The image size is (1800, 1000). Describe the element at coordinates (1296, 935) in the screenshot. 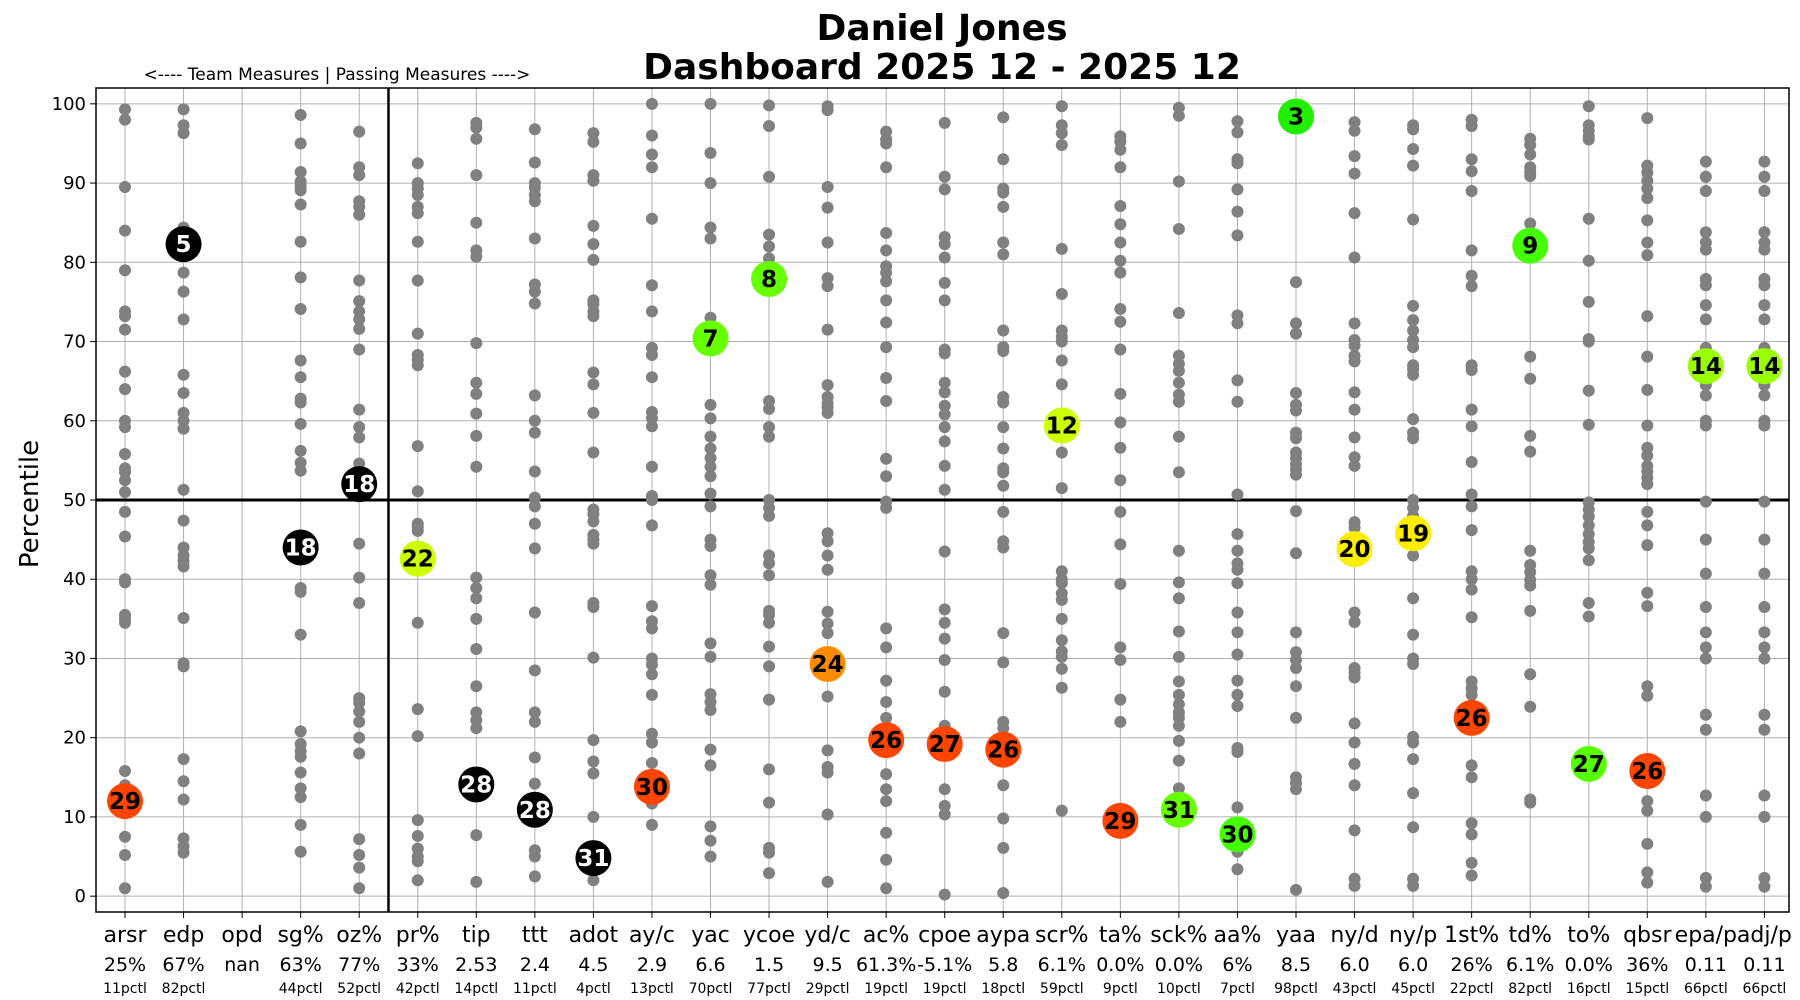

I see `x-category-label: yaa` at that location.